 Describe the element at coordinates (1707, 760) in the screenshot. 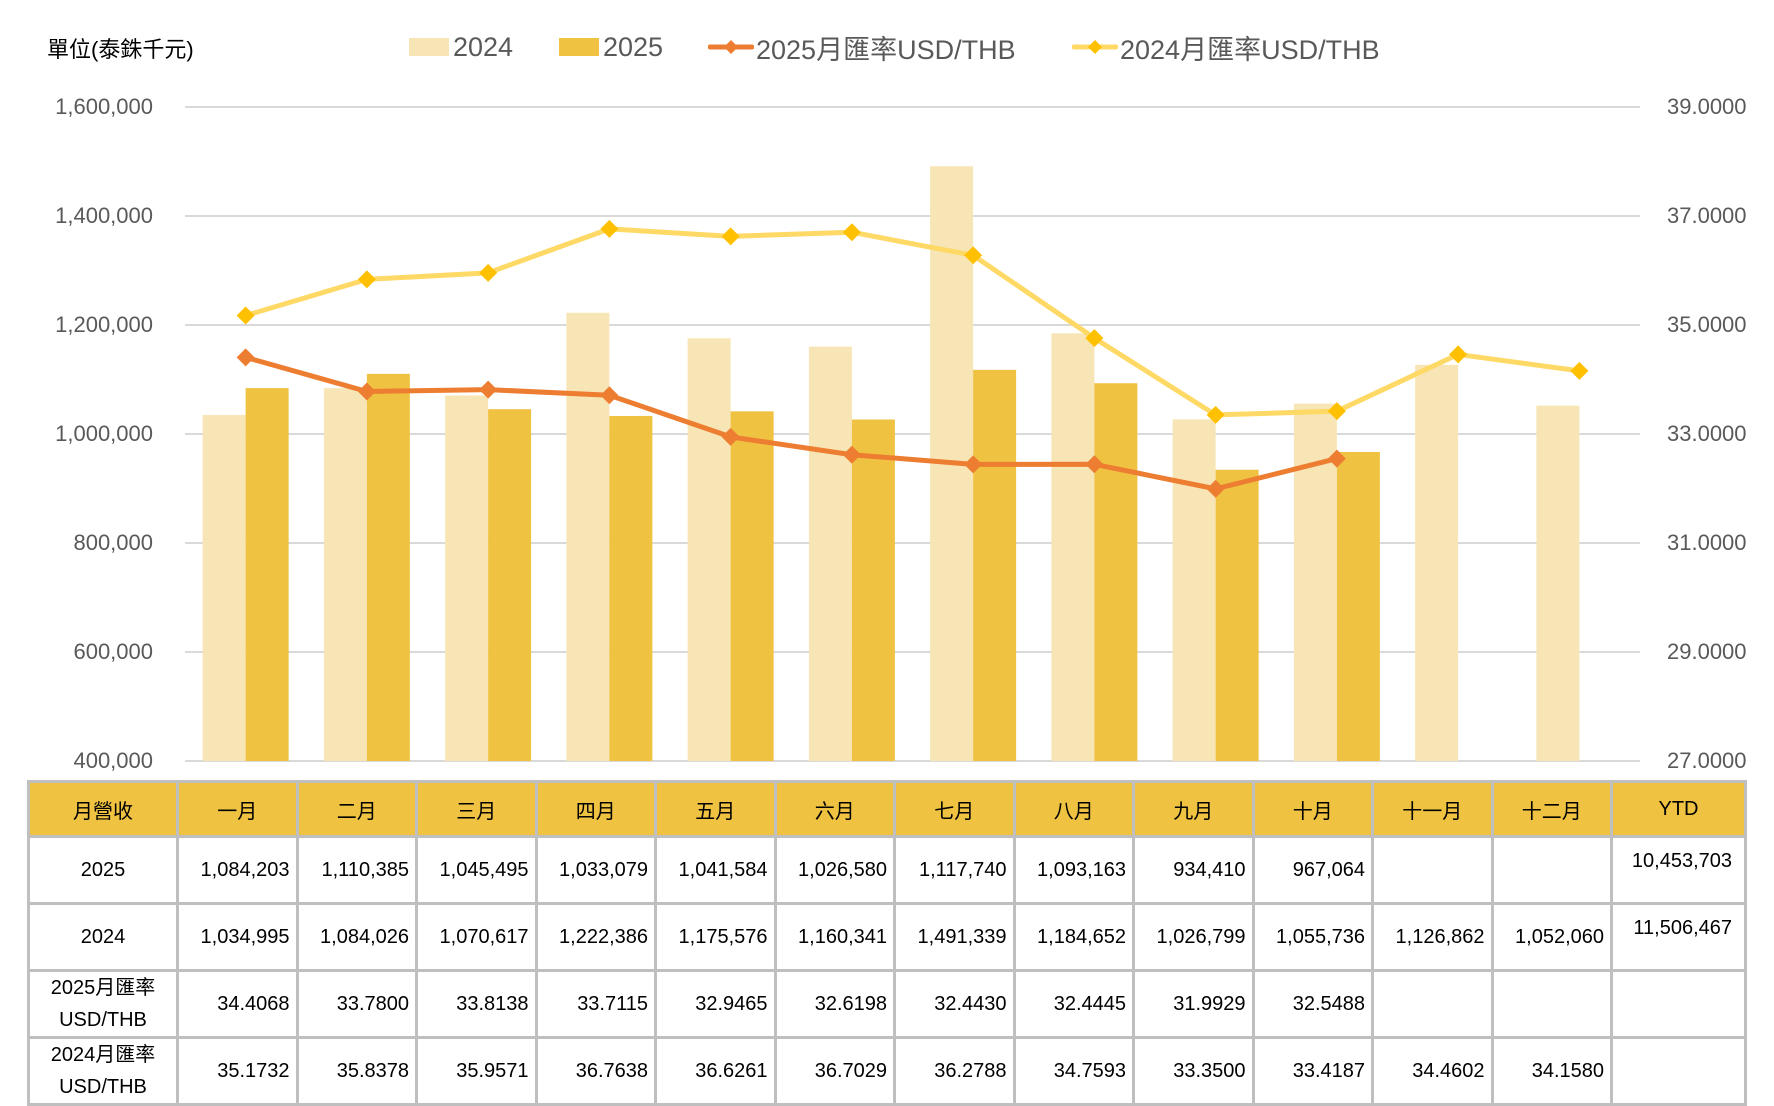

I see `right-axis-tick-label: 27.0000` at that location.